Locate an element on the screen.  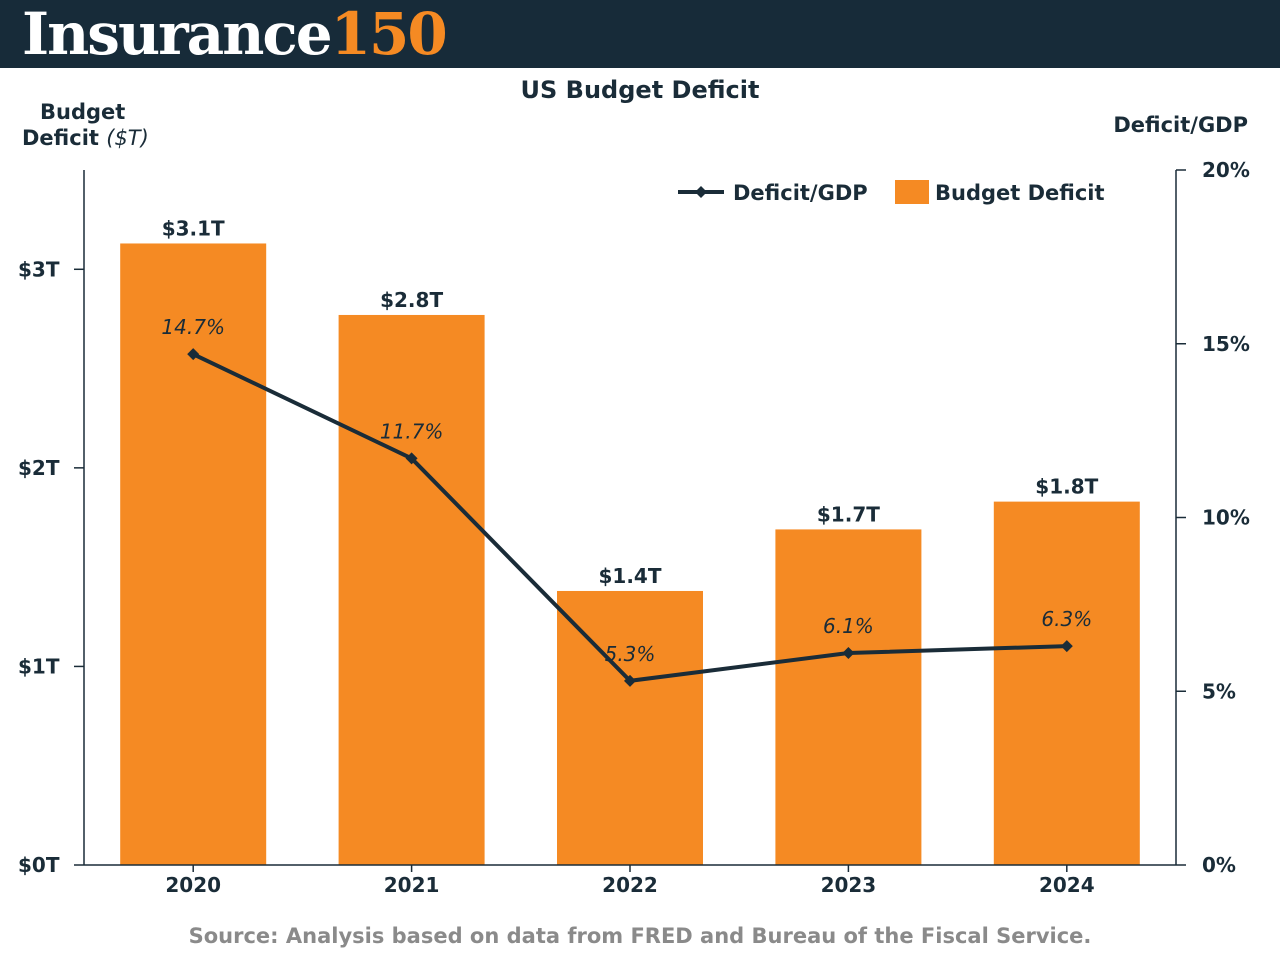
bar-label-2021: $2.8T is located at coordinates (411, 300).